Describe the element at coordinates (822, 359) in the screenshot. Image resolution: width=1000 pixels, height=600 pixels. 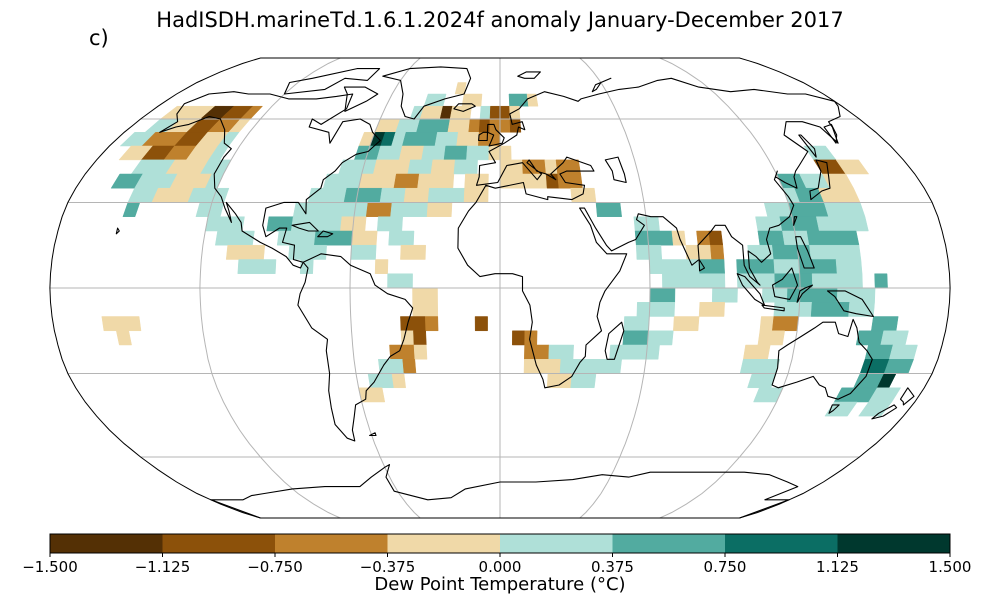
I see `australia-coast` at that location.